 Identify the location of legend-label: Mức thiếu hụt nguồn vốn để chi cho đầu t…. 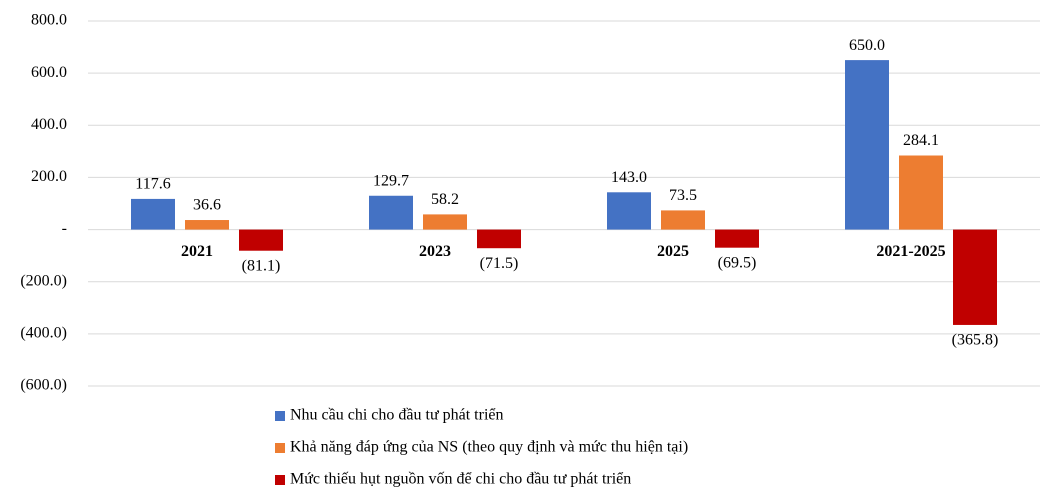
(460, 479).